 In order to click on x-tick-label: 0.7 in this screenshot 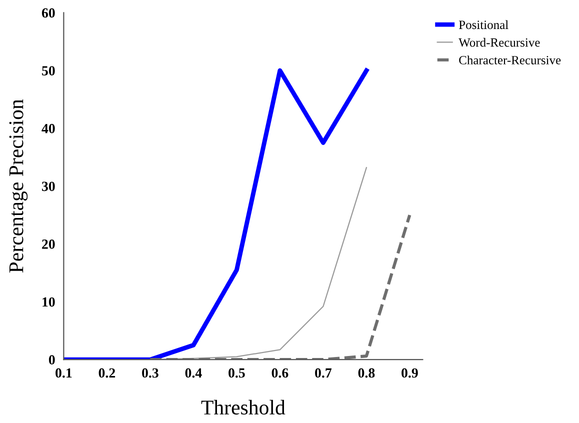, I will do `click(323, 373)`.